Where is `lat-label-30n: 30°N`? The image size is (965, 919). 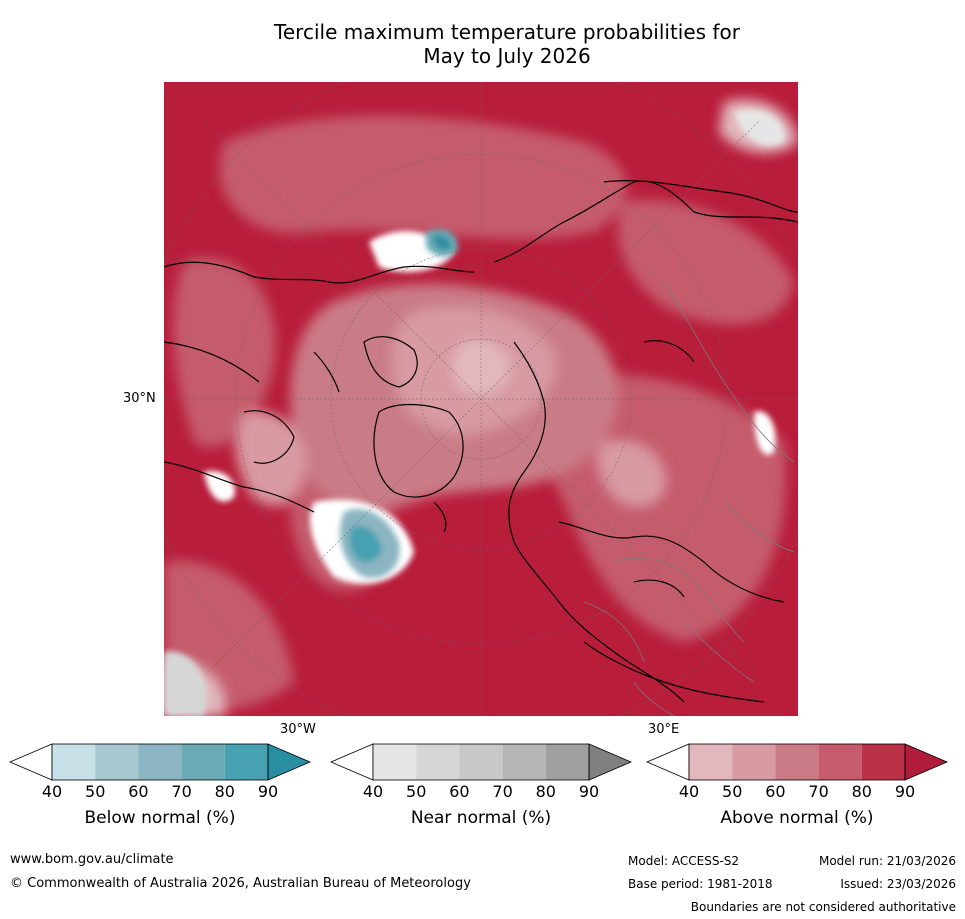
lat-label-30n: 30°N is located at coordinates (139, 398).